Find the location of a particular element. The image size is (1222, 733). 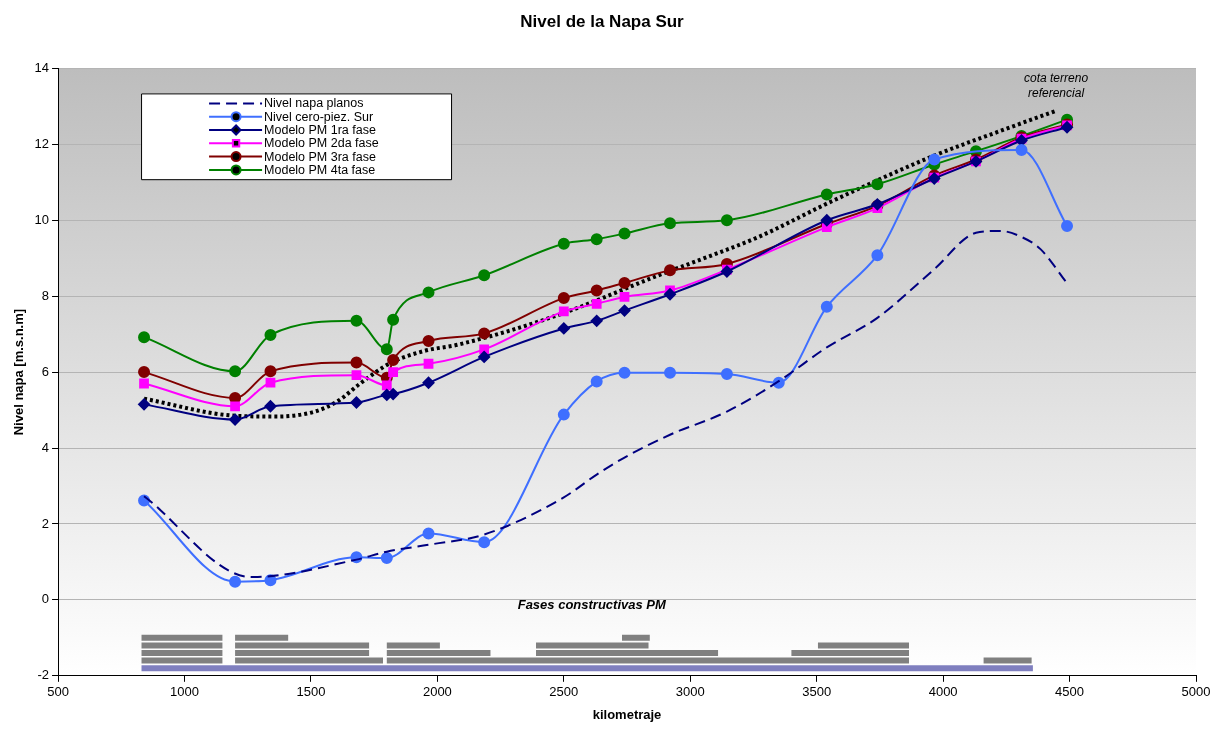

x-tick-label: 2500 is located at coordinates (564, 692).